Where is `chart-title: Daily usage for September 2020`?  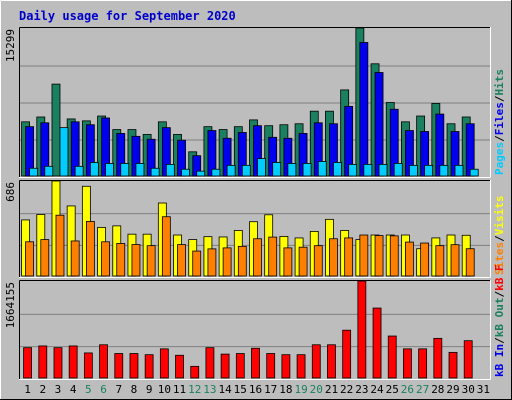 chart-title: Daily usage for September 2020 is located at coordinates (127, 16).